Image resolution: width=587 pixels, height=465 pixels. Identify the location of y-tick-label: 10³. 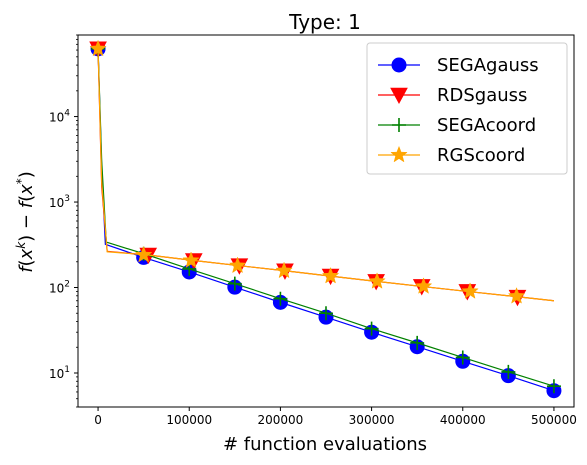
(59, 202).